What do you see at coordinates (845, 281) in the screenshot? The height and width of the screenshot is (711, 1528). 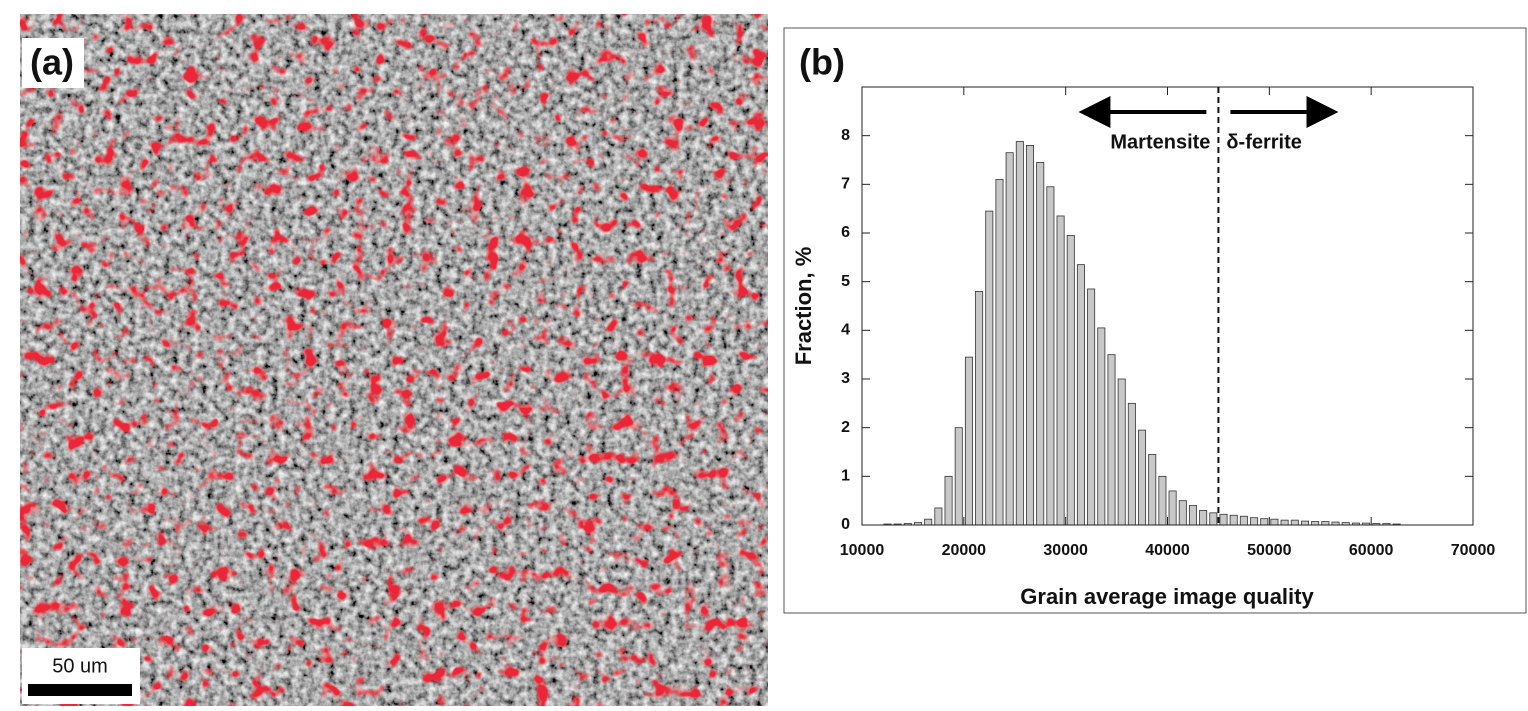 I see `y-tick-label: 5` at bounding box center [845, 281].